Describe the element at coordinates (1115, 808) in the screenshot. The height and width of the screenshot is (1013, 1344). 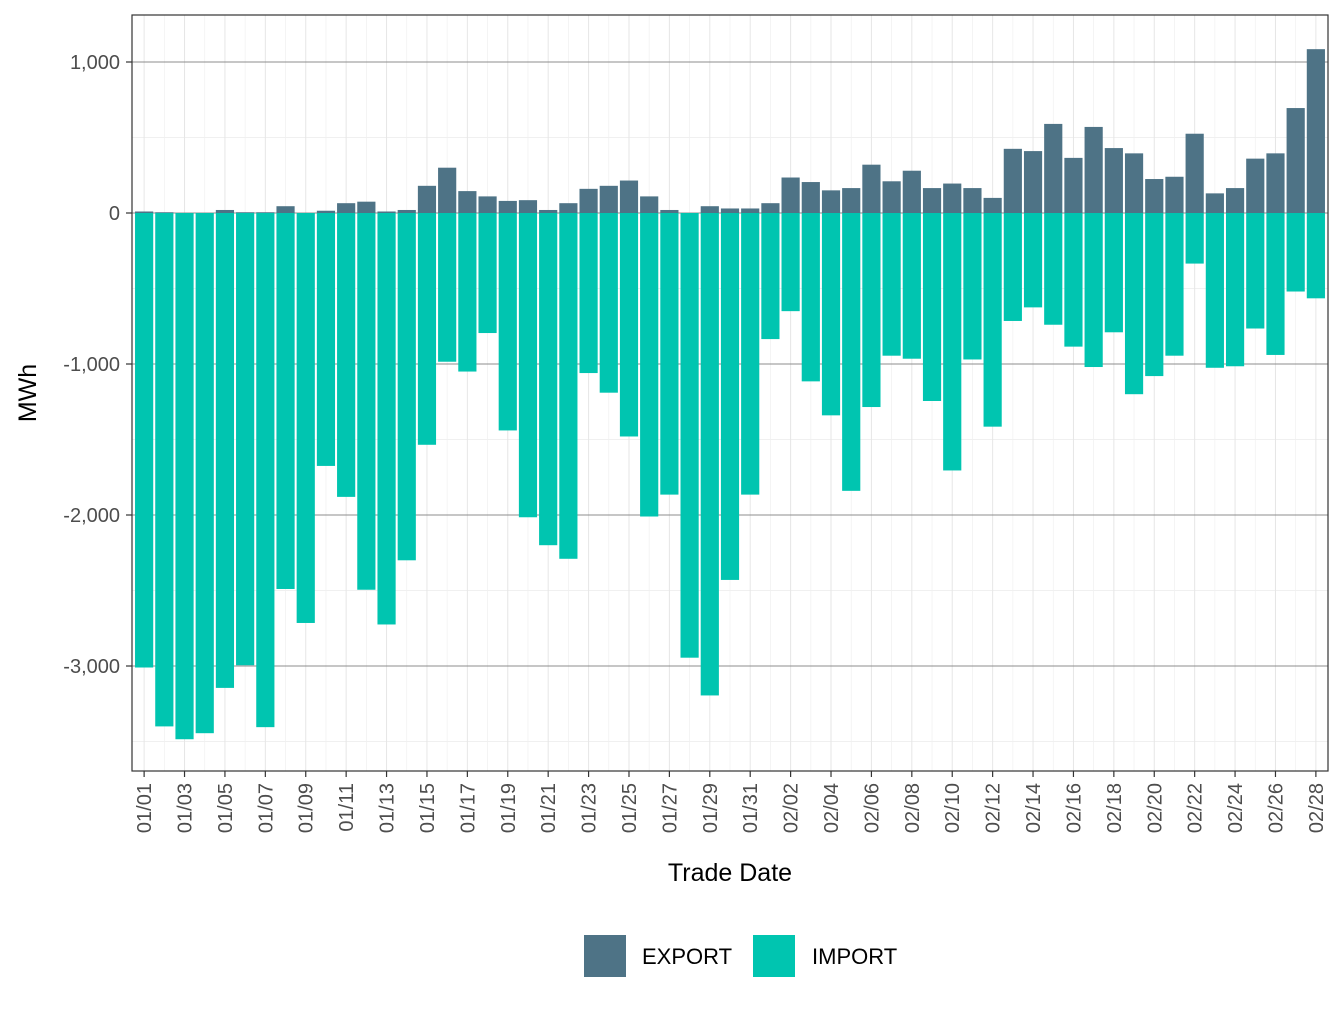
I see `x-tick-label: 02/18` at that location.